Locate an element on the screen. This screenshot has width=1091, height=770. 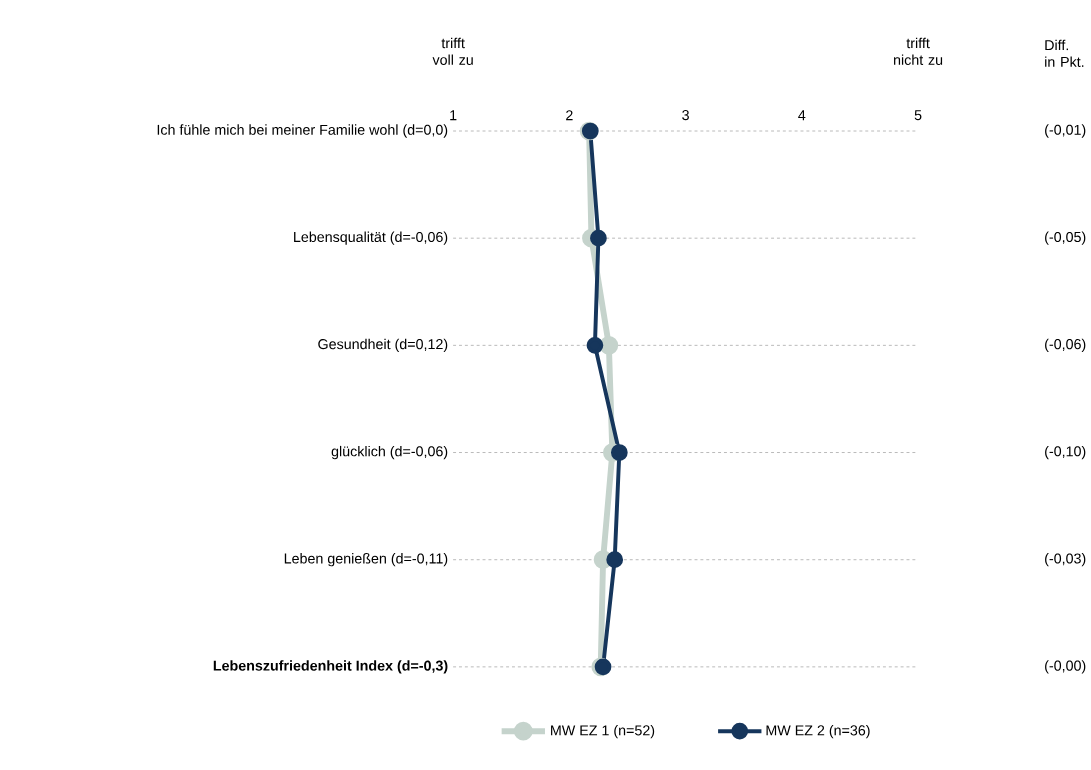
text: (-0,10) is located at coordinates (1065, 452).